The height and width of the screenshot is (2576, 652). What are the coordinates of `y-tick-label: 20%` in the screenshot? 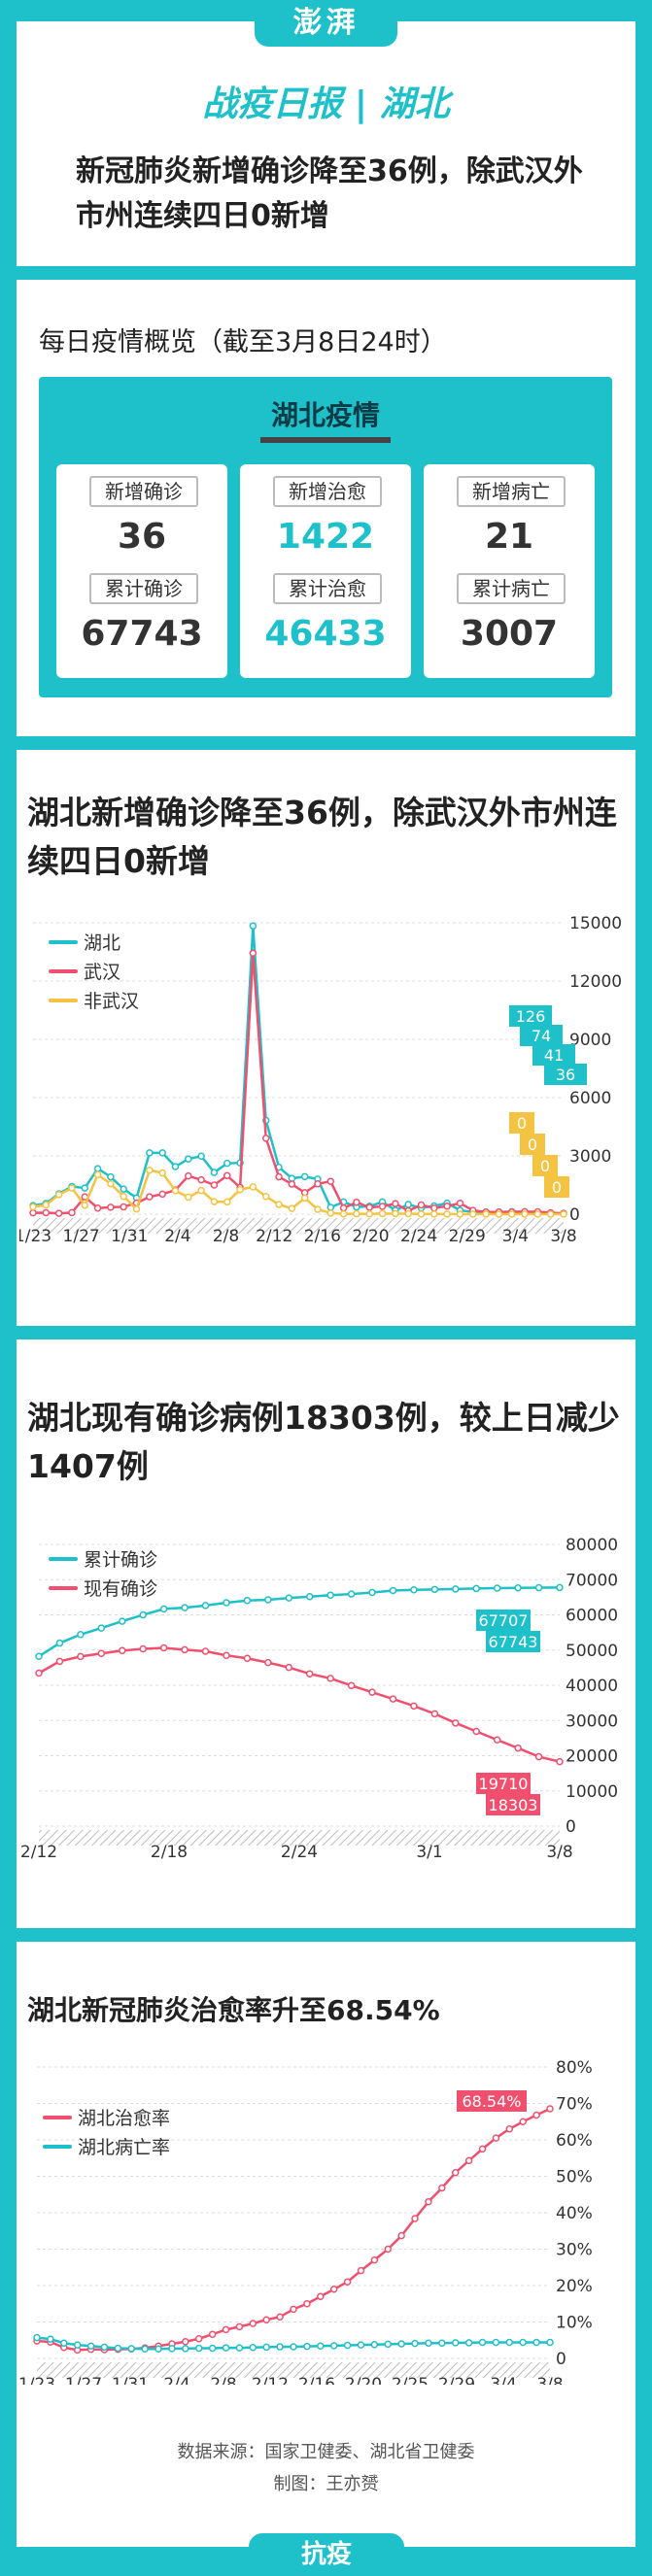 It's located at (574, 2286).